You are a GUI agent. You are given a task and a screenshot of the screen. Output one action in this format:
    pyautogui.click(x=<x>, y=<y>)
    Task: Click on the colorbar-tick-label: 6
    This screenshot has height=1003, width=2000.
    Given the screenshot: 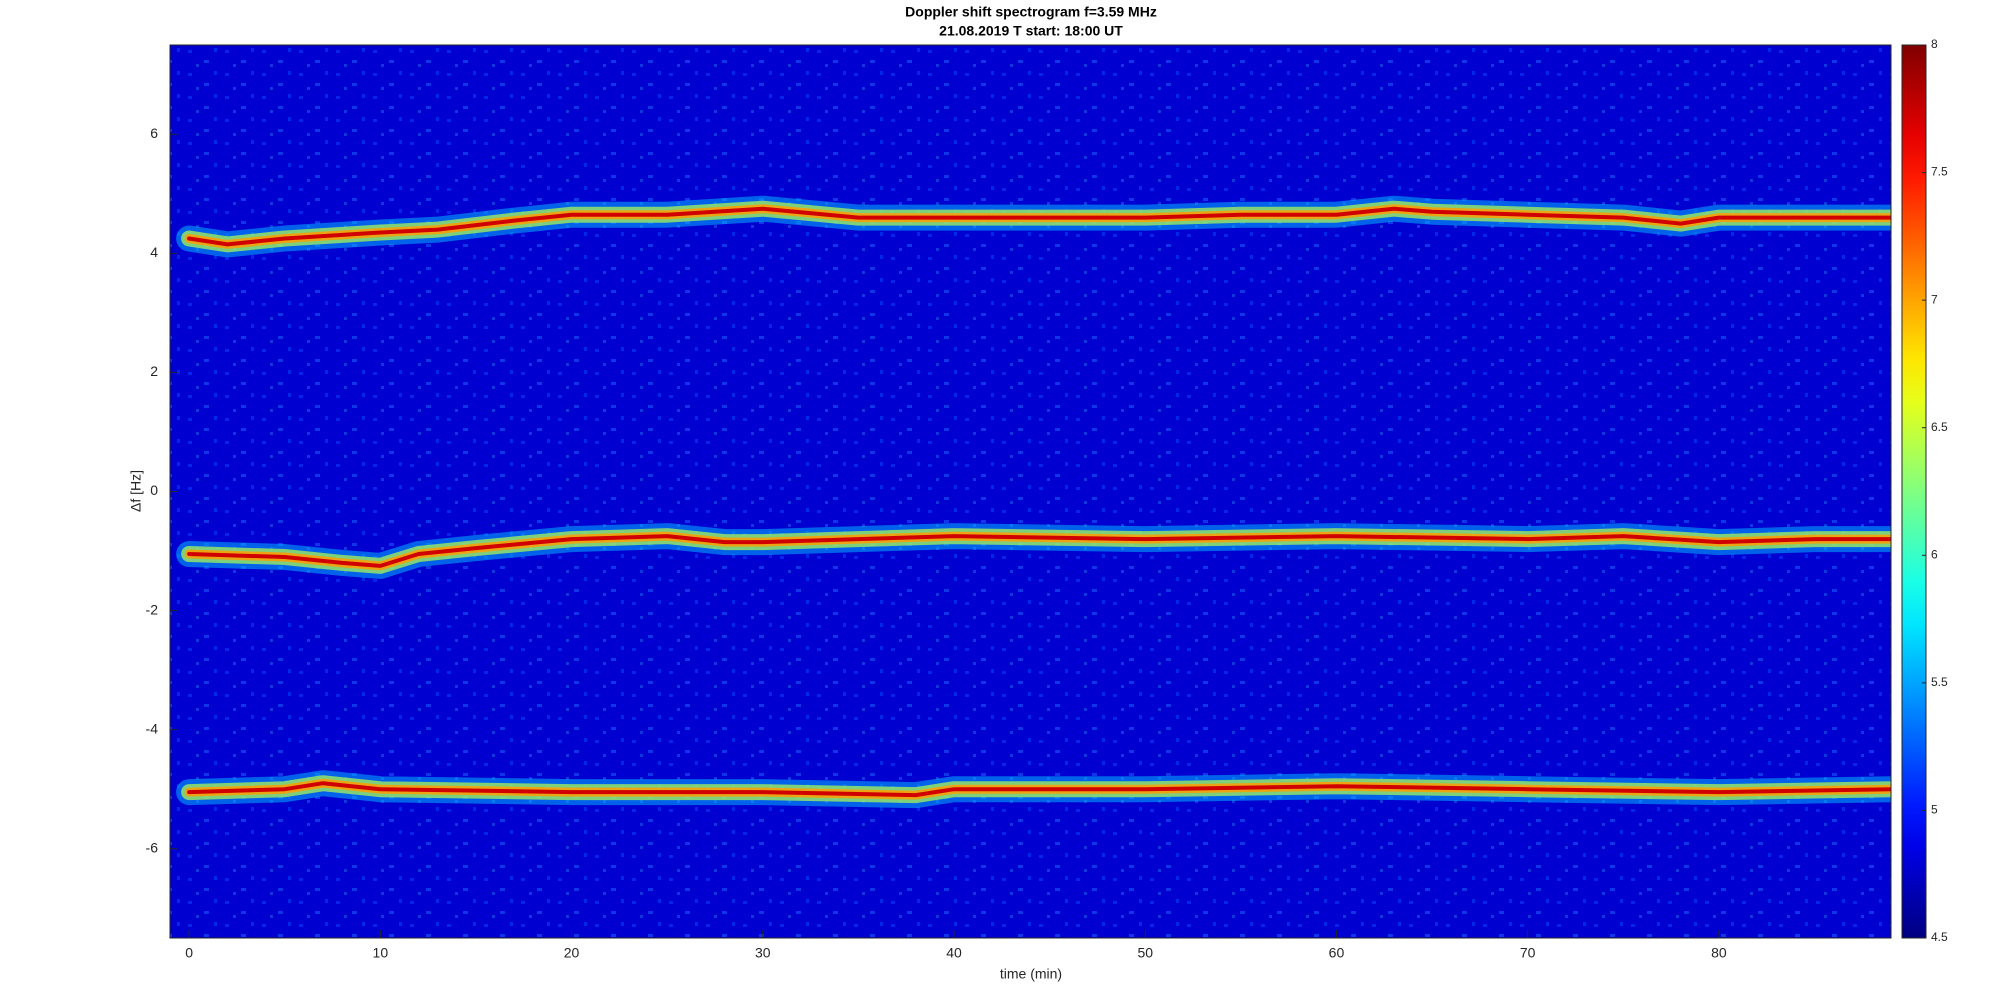 What is the action you would take?
    pyautogui.click(x=1934, y=554)
    